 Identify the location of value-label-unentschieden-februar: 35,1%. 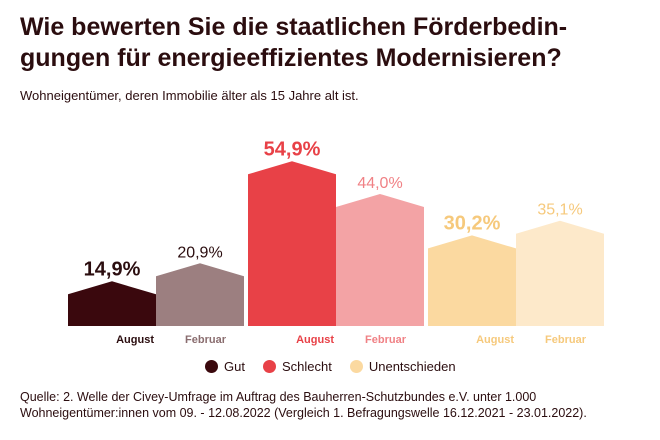
(559, 210).